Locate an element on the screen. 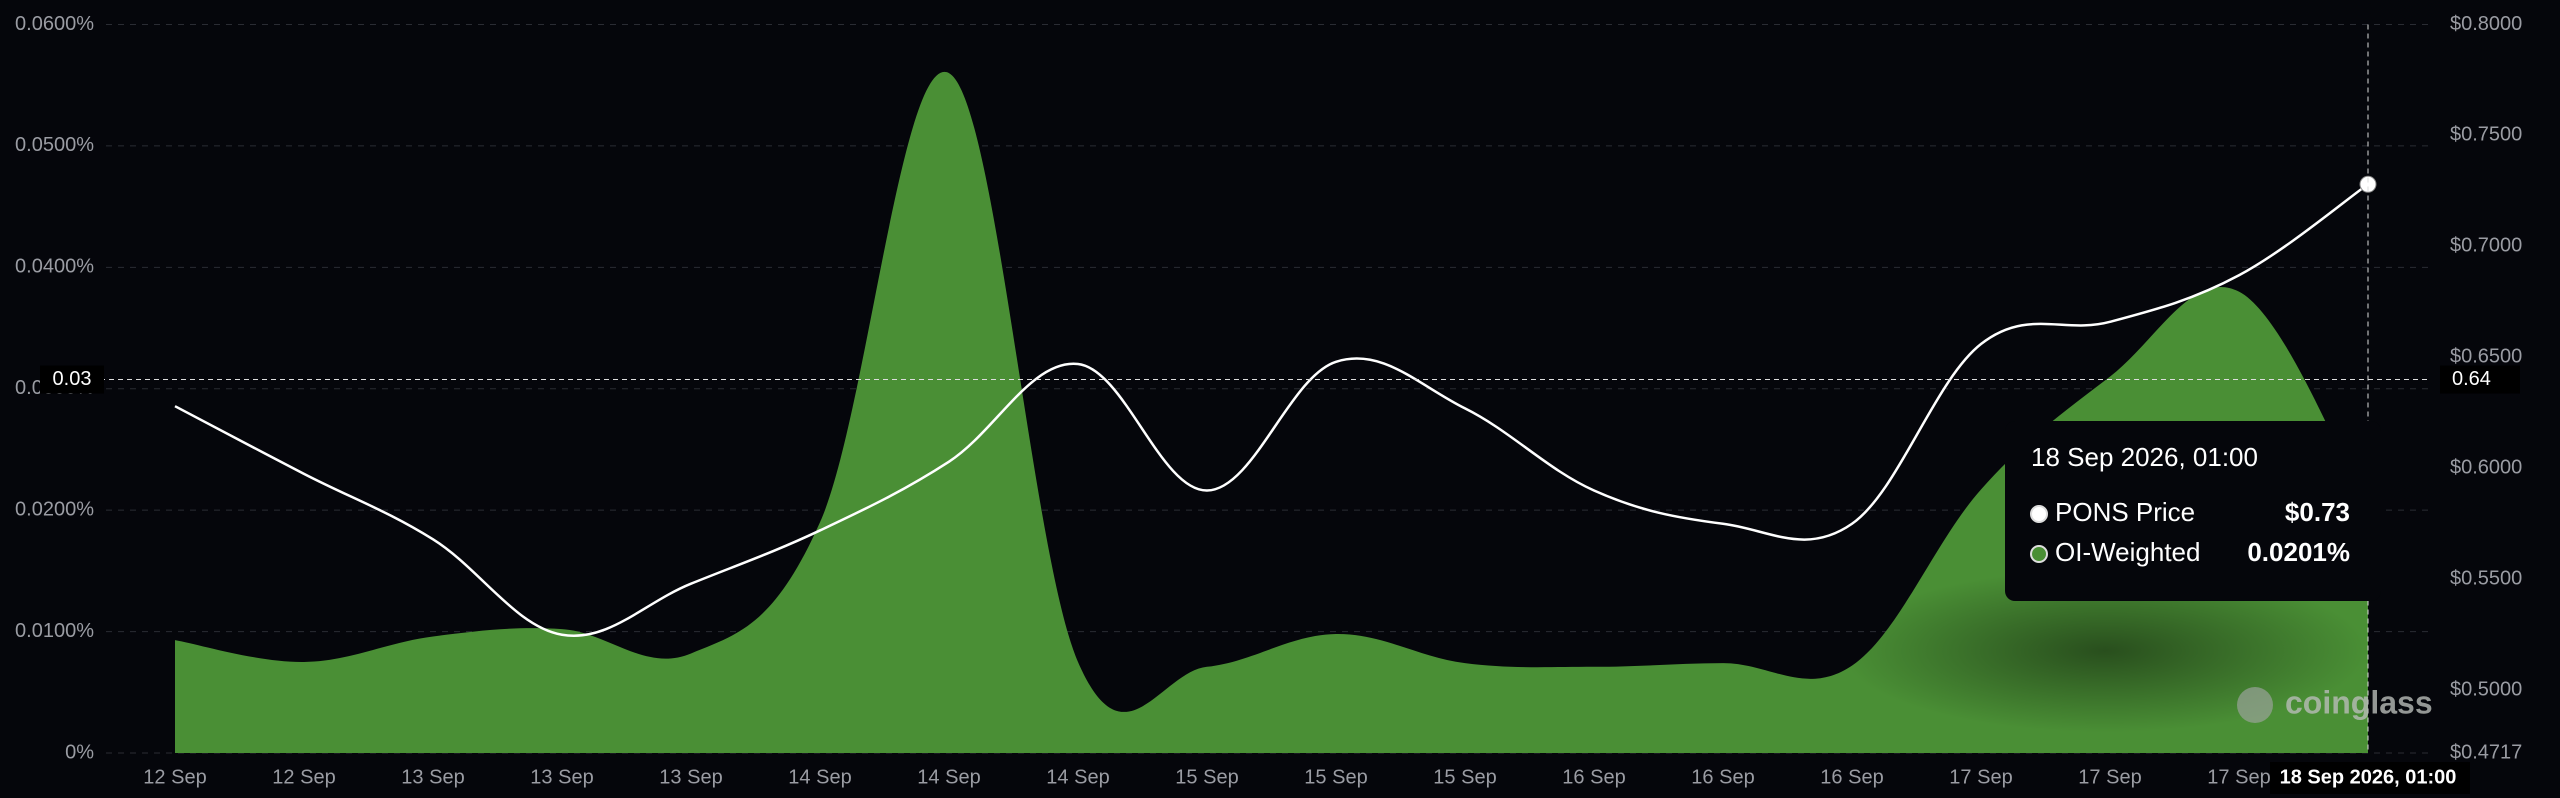  y2-tick-label: $0.6000 is located at coordinates (2486, 468).